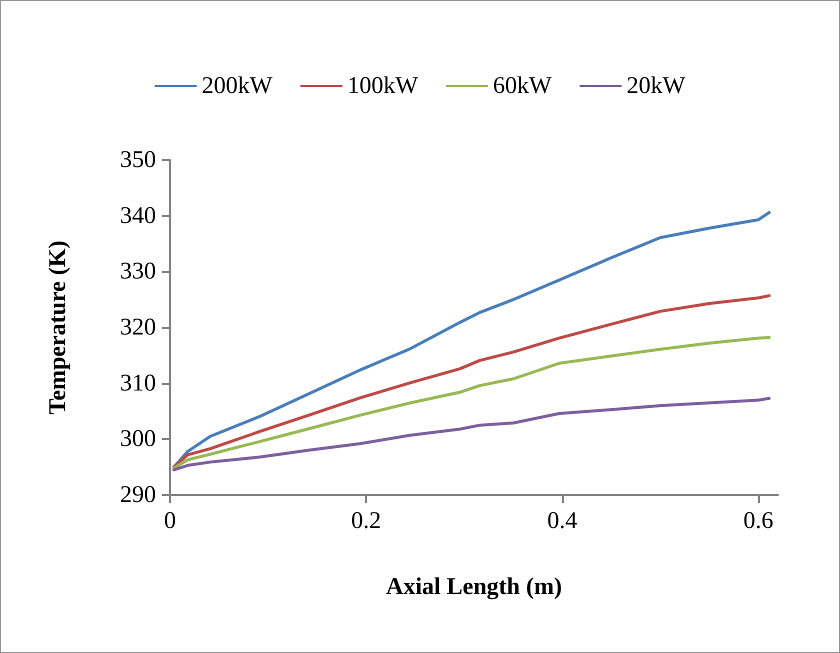  Describe the element at coordinates (170, 521) in the screenshot. I see `x-tick-label: 0` at that location.